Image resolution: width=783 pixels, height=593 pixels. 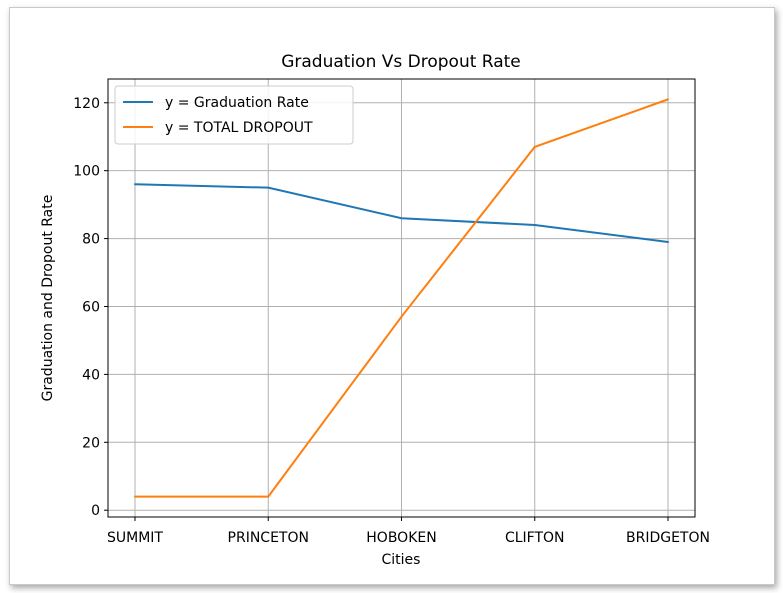 I want to click on y-tick-label: 60, so click(x=91, y=307).